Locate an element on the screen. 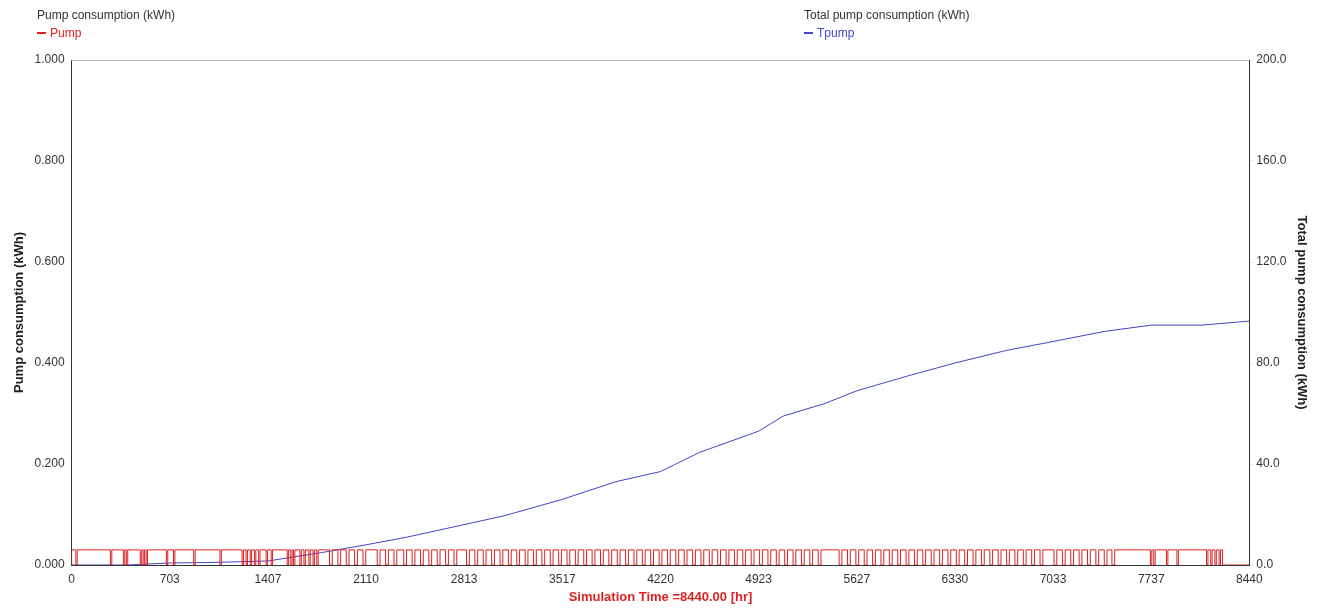  y2-tick-label: 0.0 is located at coordinates (1265, 564).